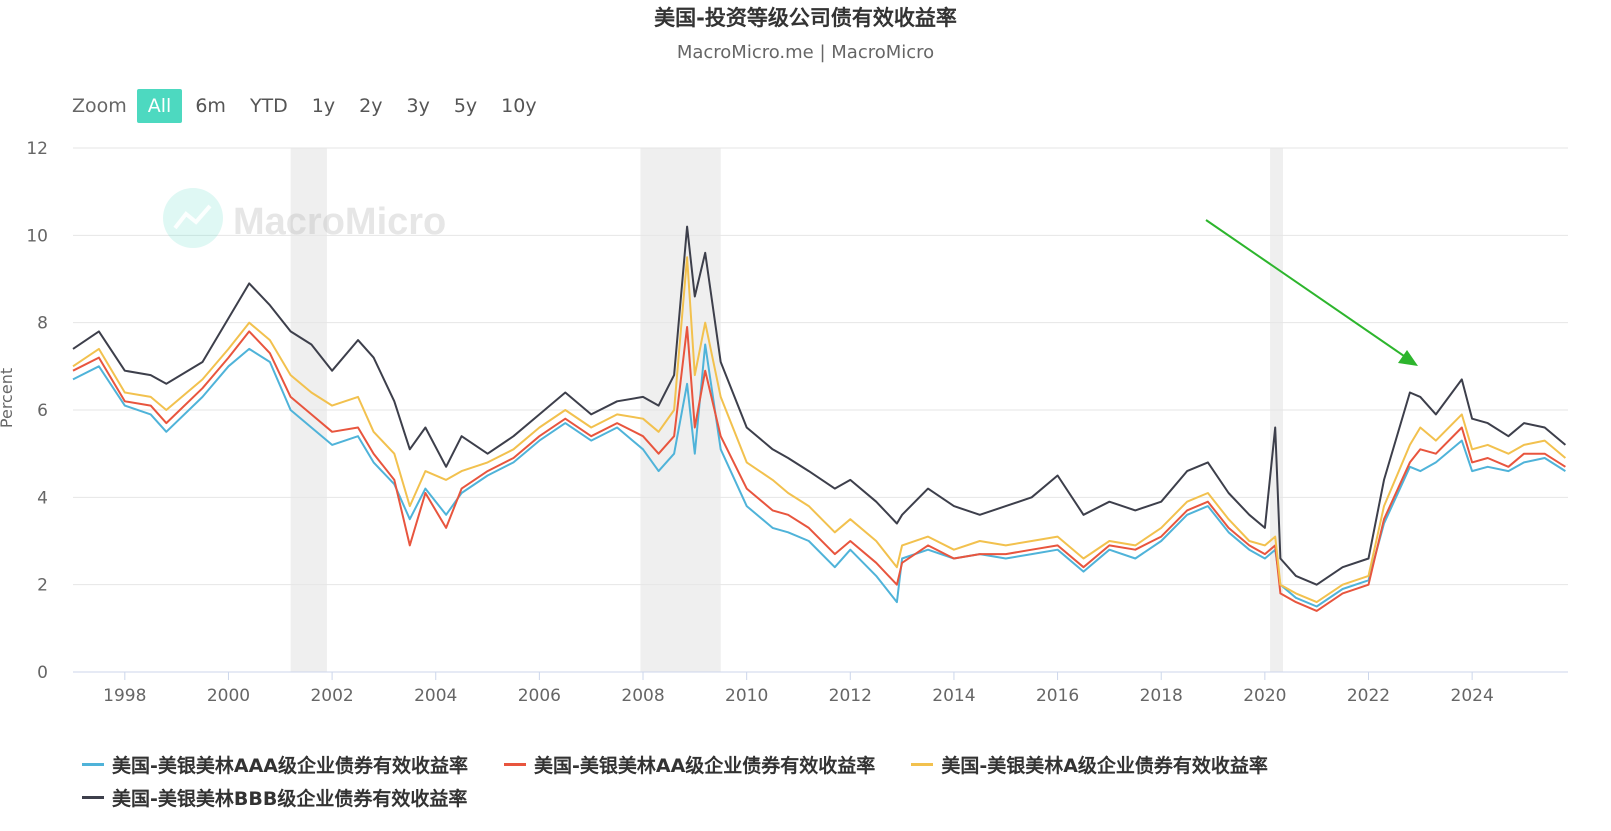  I want to click on legend-item-a: 美国-美银美林A级企业债券有效收益率, so click(1089, 764).